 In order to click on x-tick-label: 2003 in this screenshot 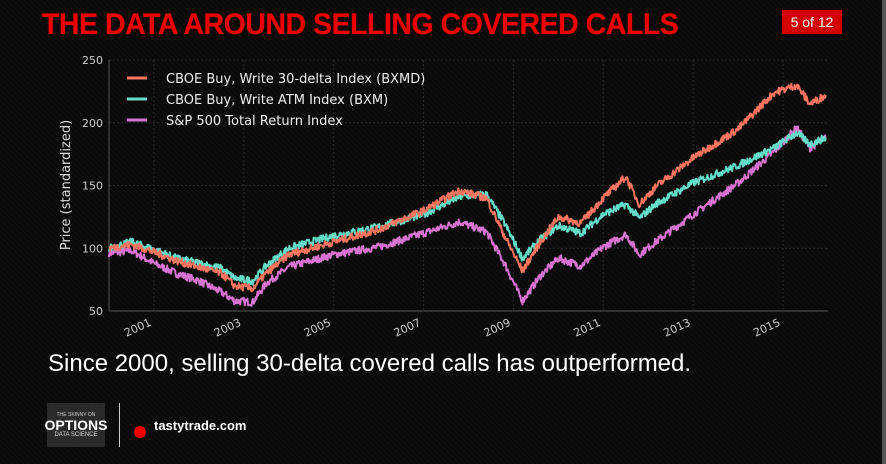, I will do `click(227, 328)`.